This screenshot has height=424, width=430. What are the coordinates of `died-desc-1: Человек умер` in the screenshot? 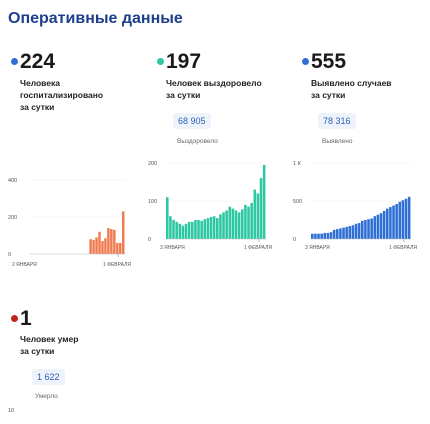 It's located at (49, 339).